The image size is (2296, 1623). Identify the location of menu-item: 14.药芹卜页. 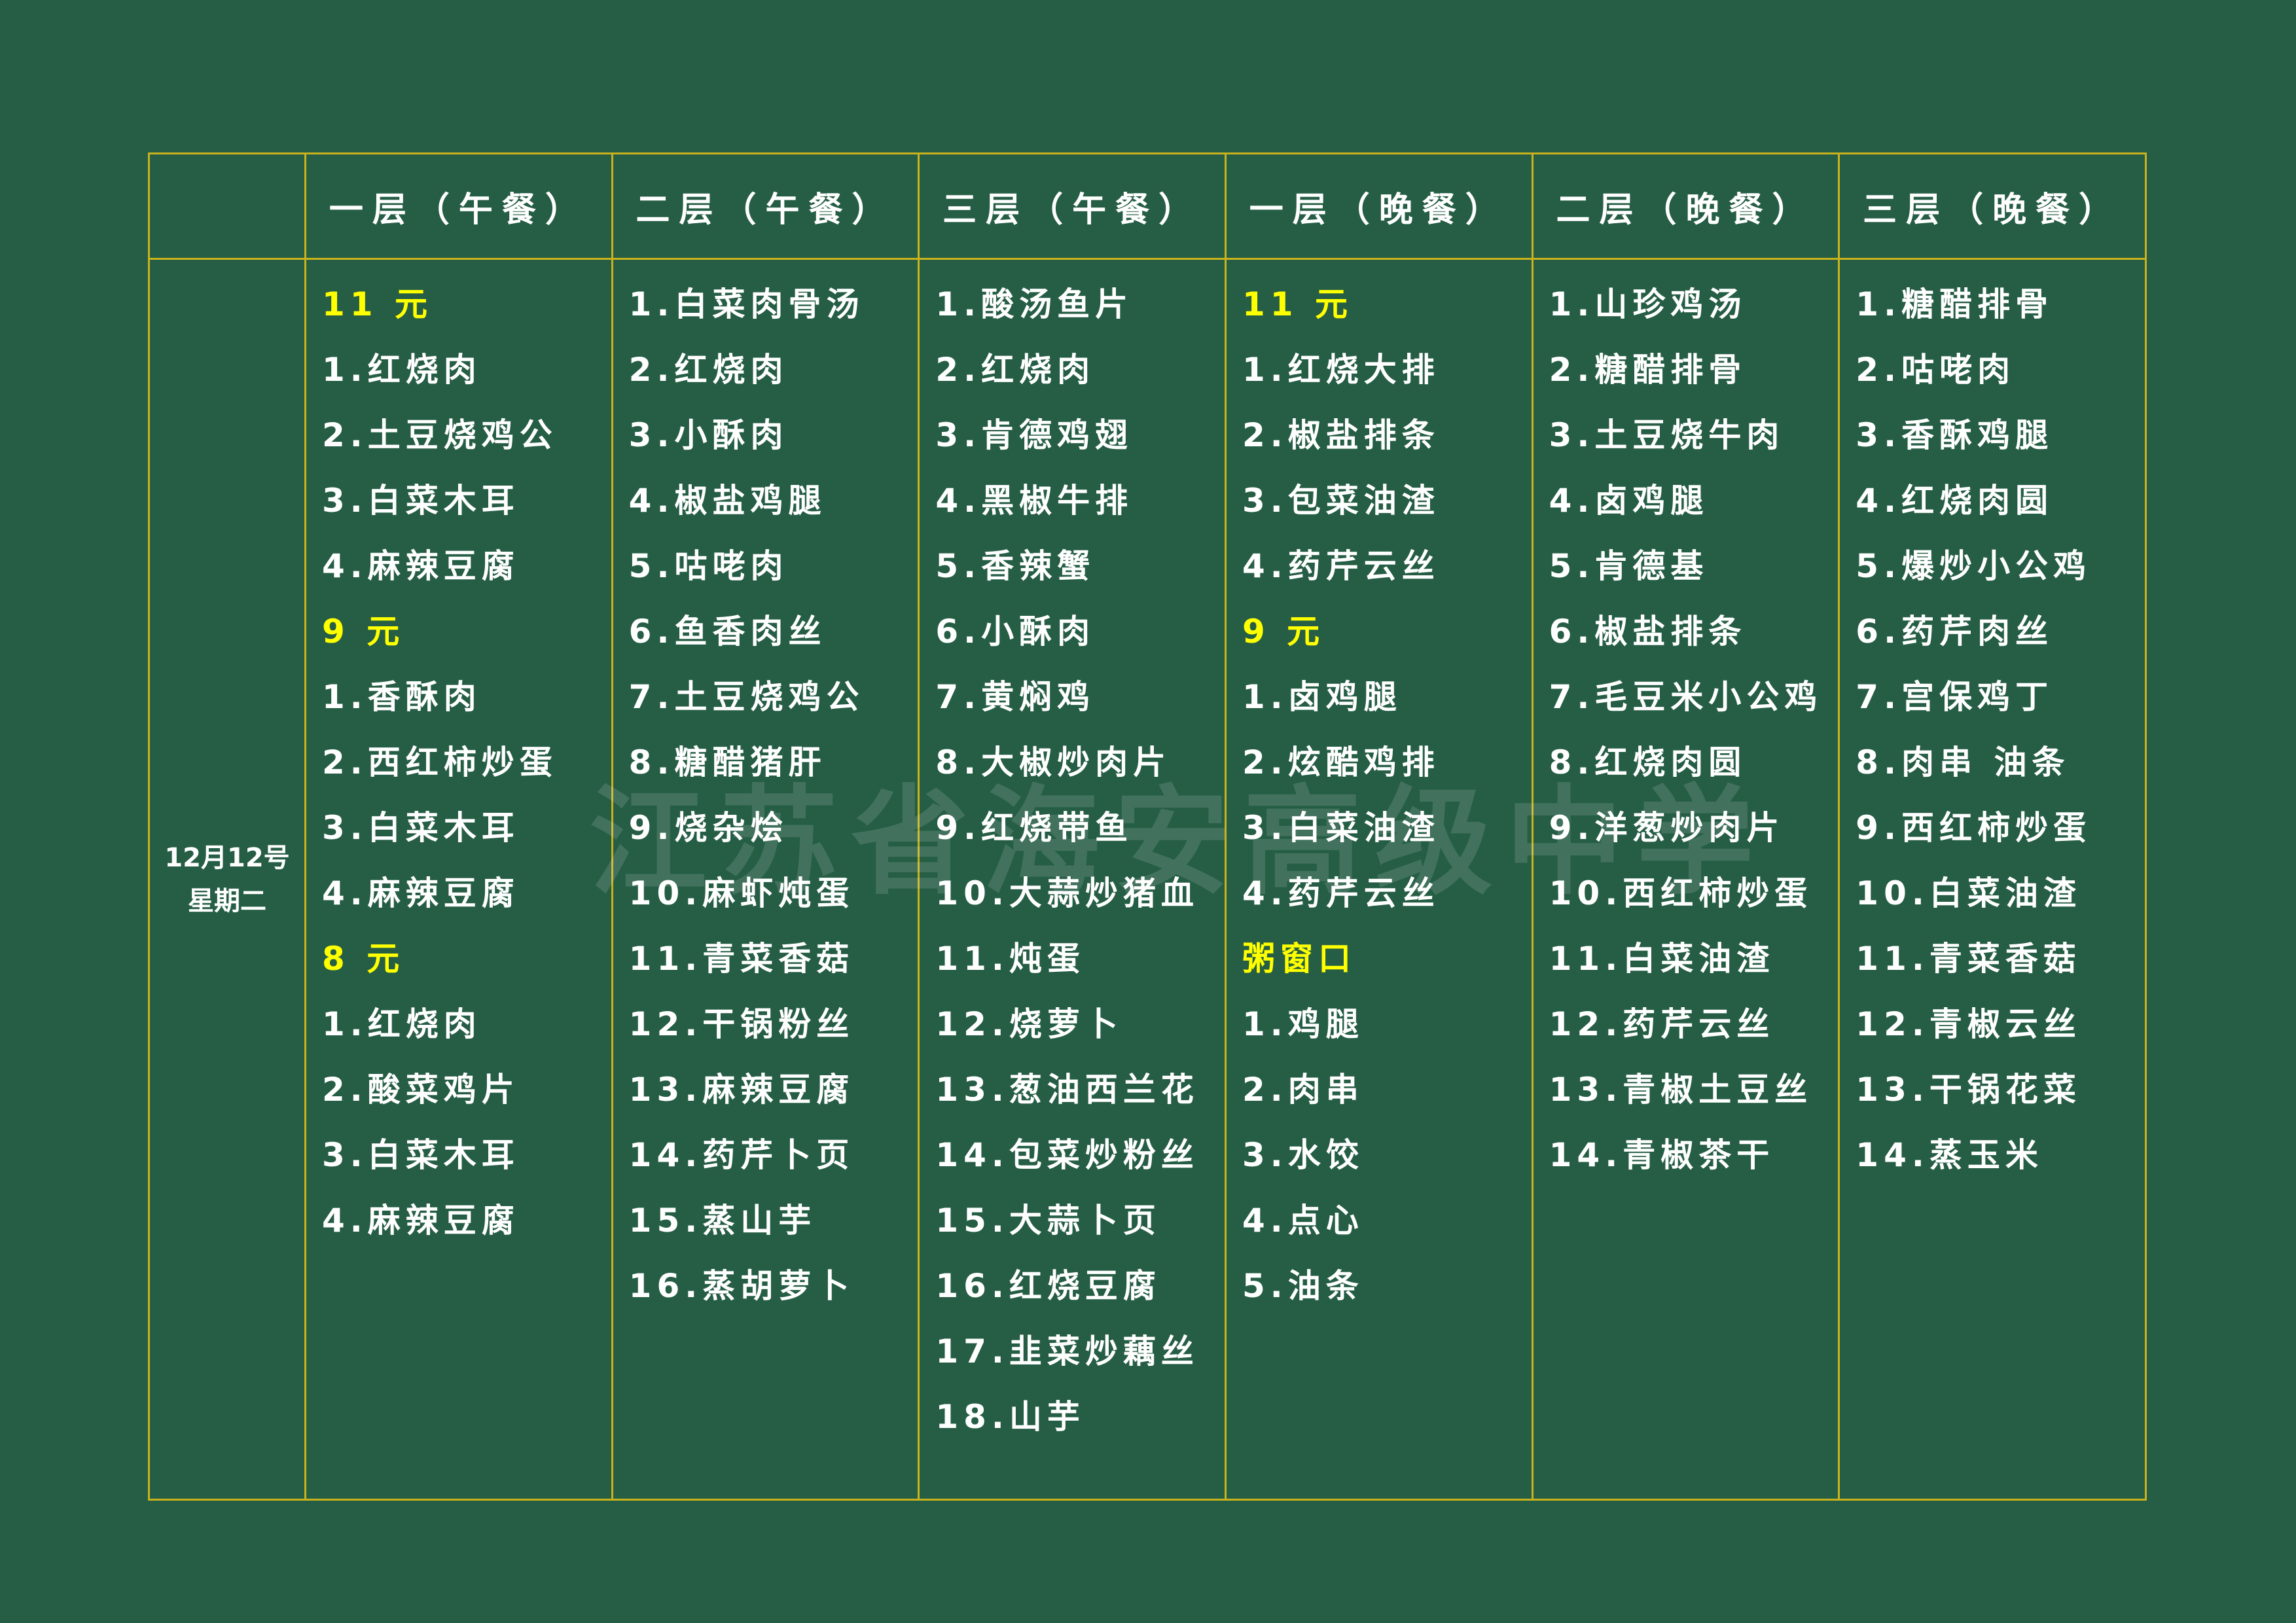
(741, 1155).